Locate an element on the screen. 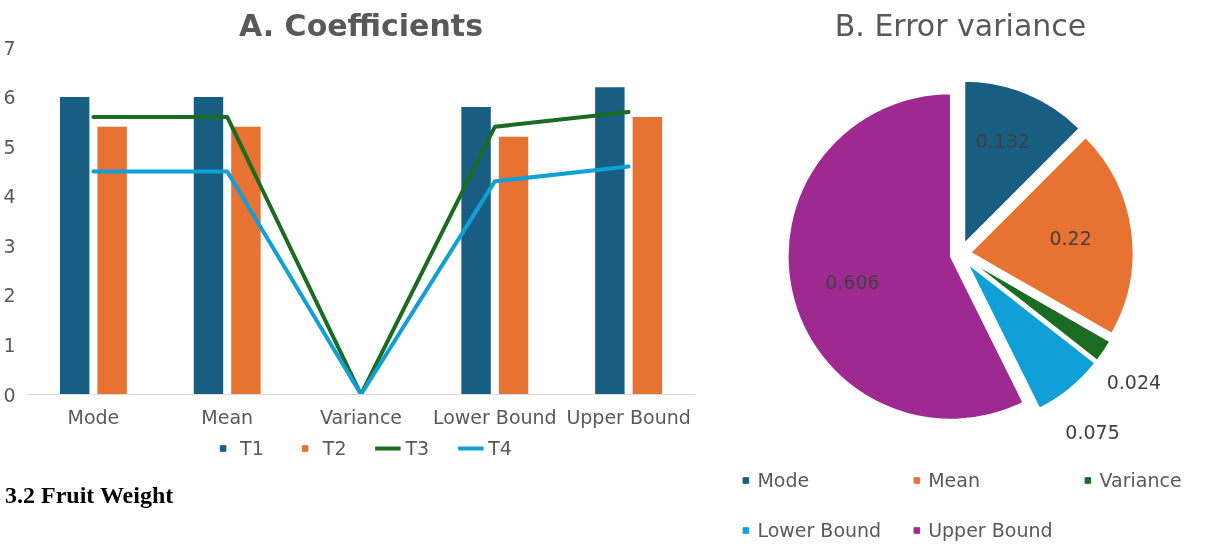  data-label: 0.024 is located at coordinates (1134, 382).